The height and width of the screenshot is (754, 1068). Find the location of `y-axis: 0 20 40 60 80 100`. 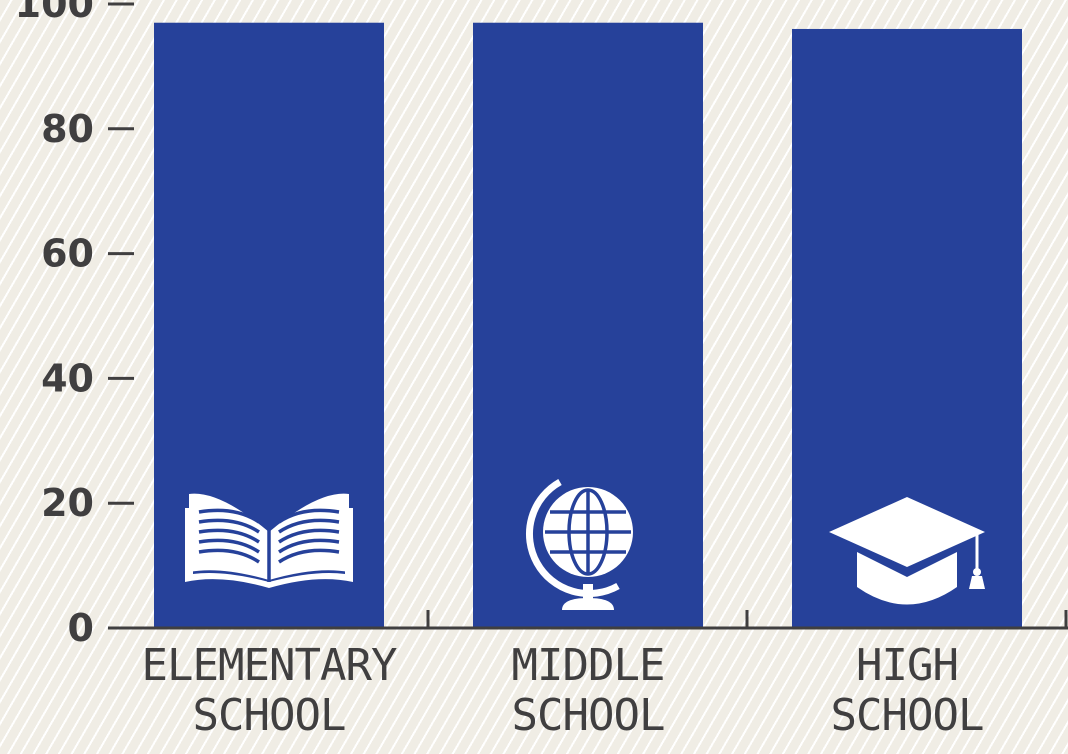

y-axis: 0 20 40 60 80 100 is located at coordinates (74, 325).